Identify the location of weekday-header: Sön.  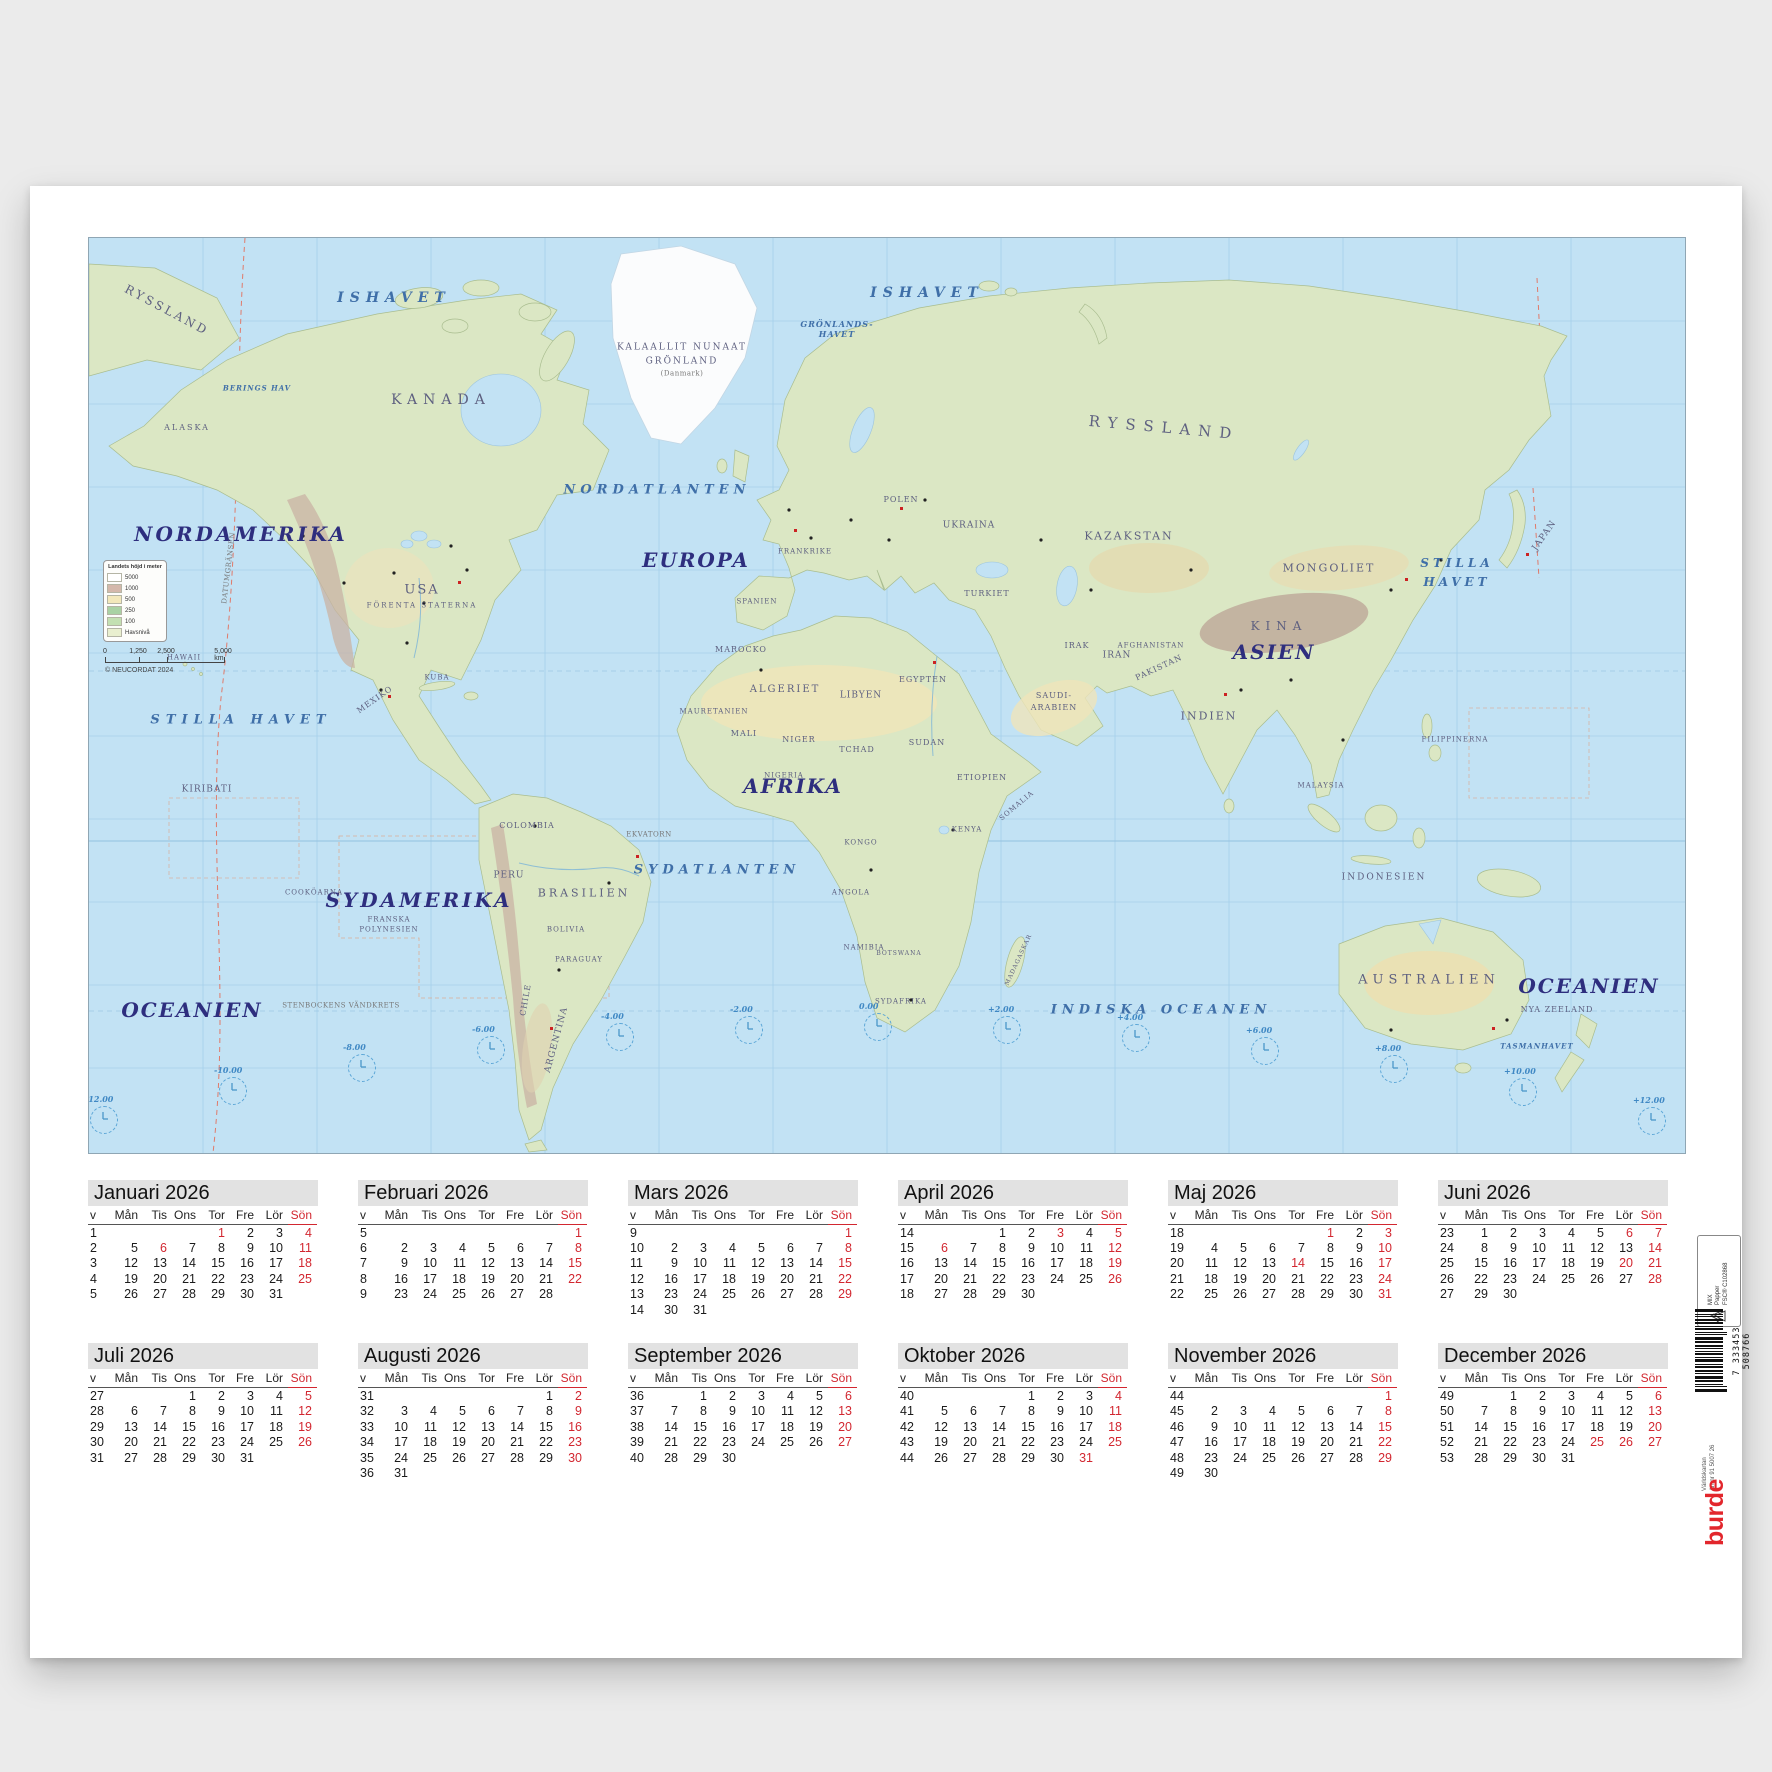
(842, 1380).